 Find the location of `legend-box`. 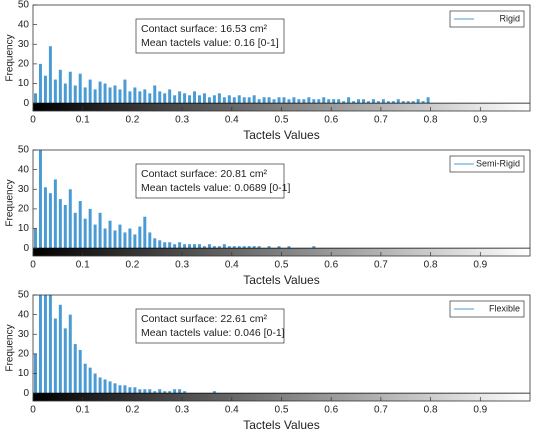

legend-box is located at coordinates (487, 309).